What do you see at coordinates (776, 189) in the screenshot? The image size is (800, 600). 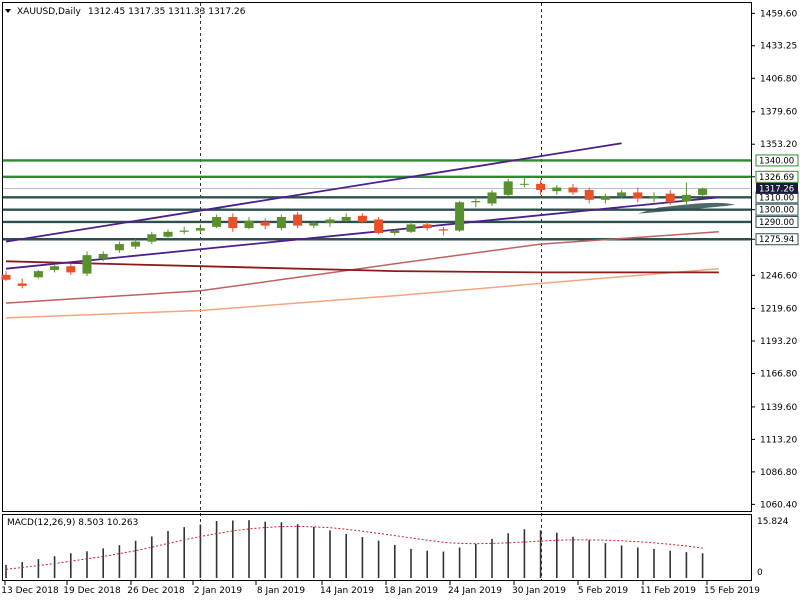 I see `current-price-label: 1317.26` at bounding box center [776, 189].